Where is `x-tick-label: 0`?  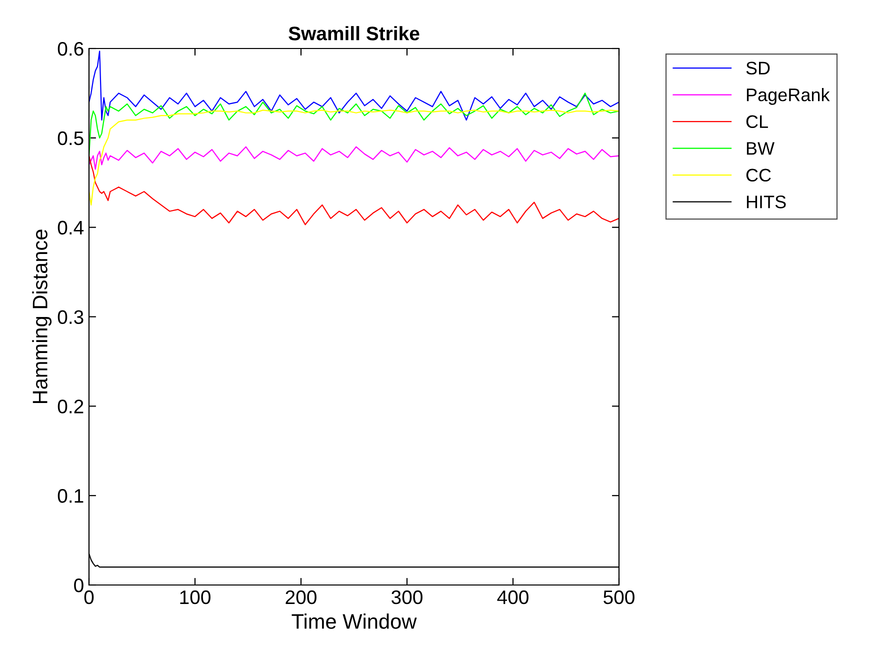
x-tick-label: 0 is located at coordinates (89, 597).